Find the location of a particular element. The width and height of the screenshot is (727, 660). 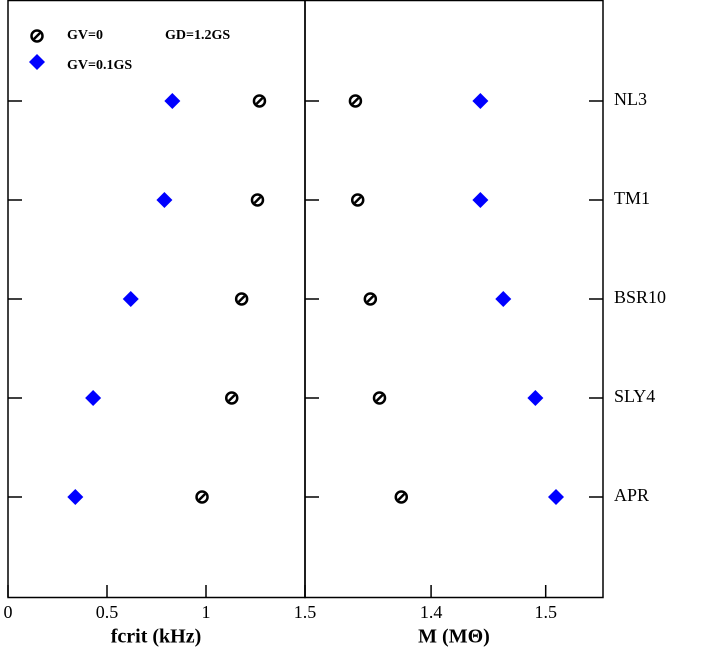

legend-label: GV=0.1GS is located at coordinates (99, 65).